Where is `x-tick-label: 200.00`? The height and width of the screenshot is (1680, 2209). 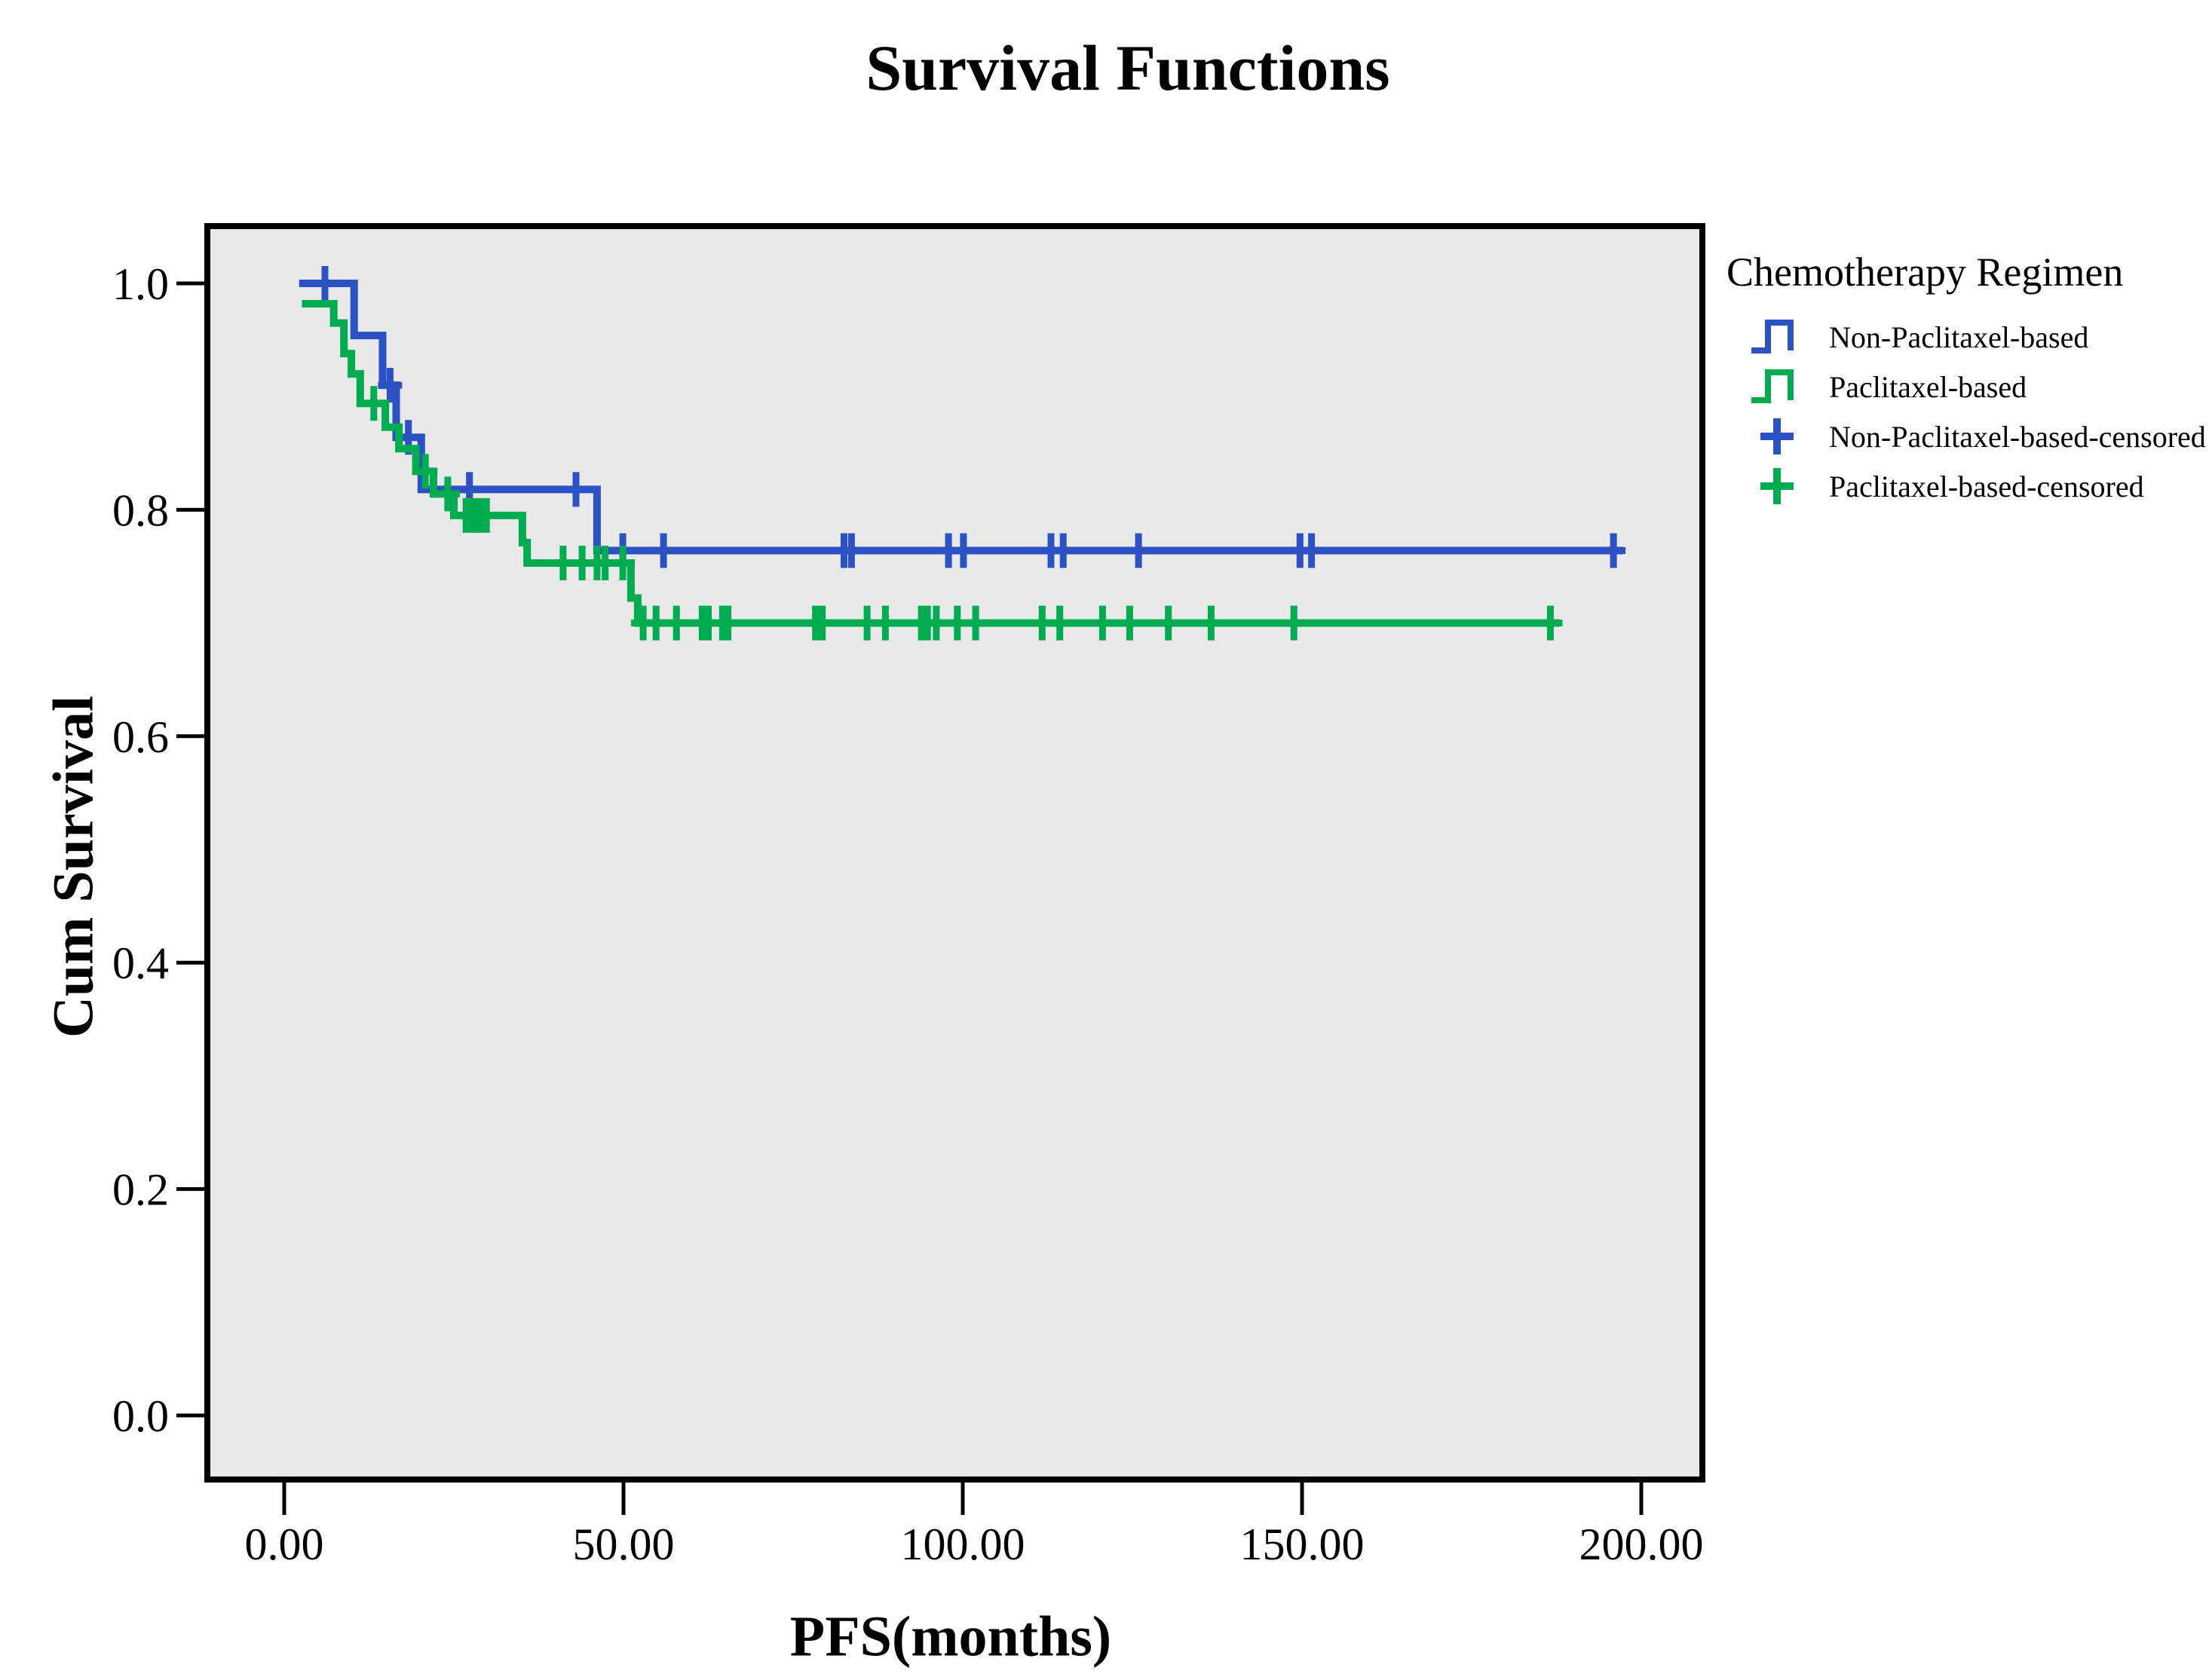
x-tick-label: 200.00 is located at coordinates (1642, 1544).